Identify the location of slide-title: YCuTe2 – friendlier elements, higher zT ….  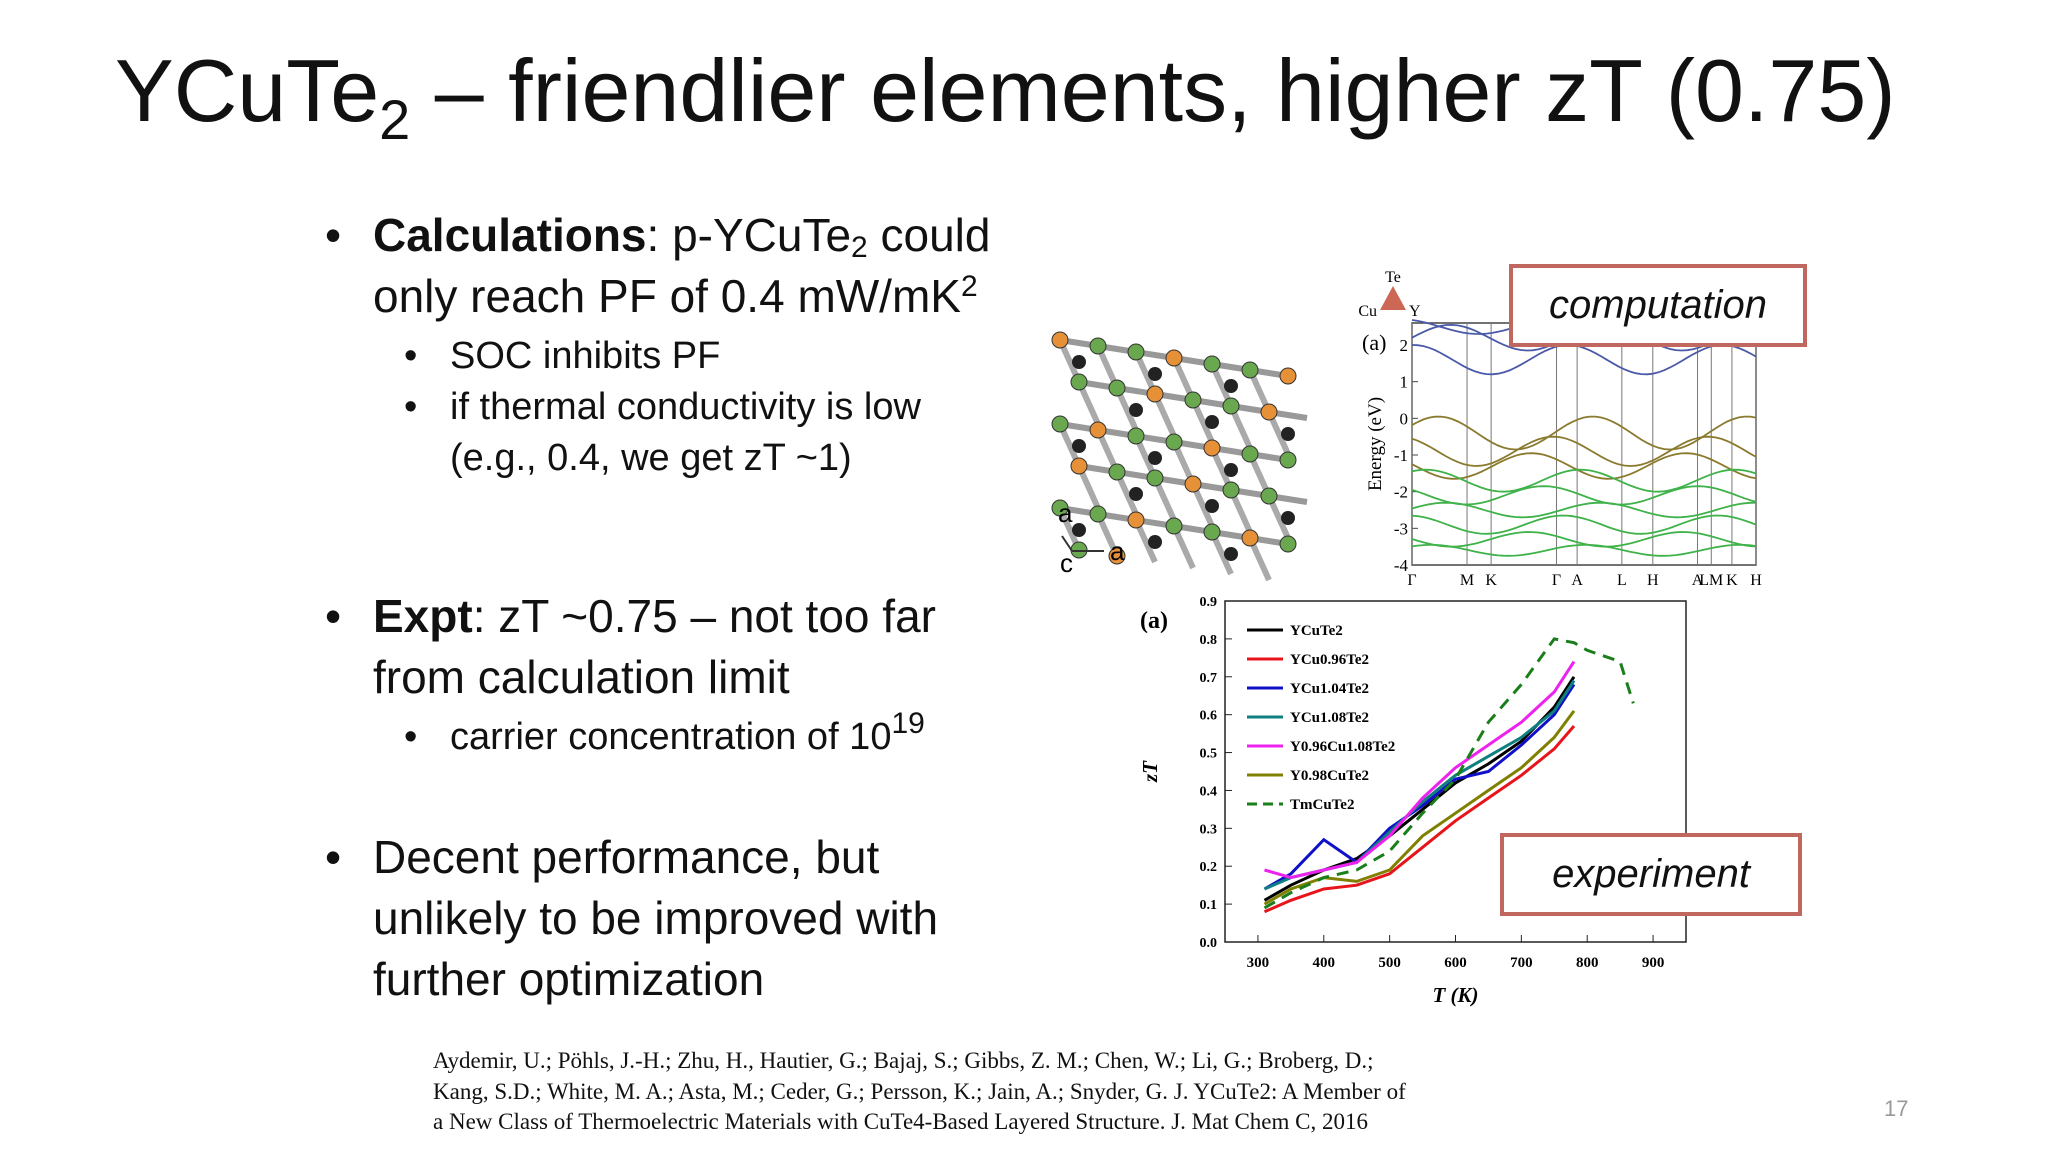
(1005, 96).